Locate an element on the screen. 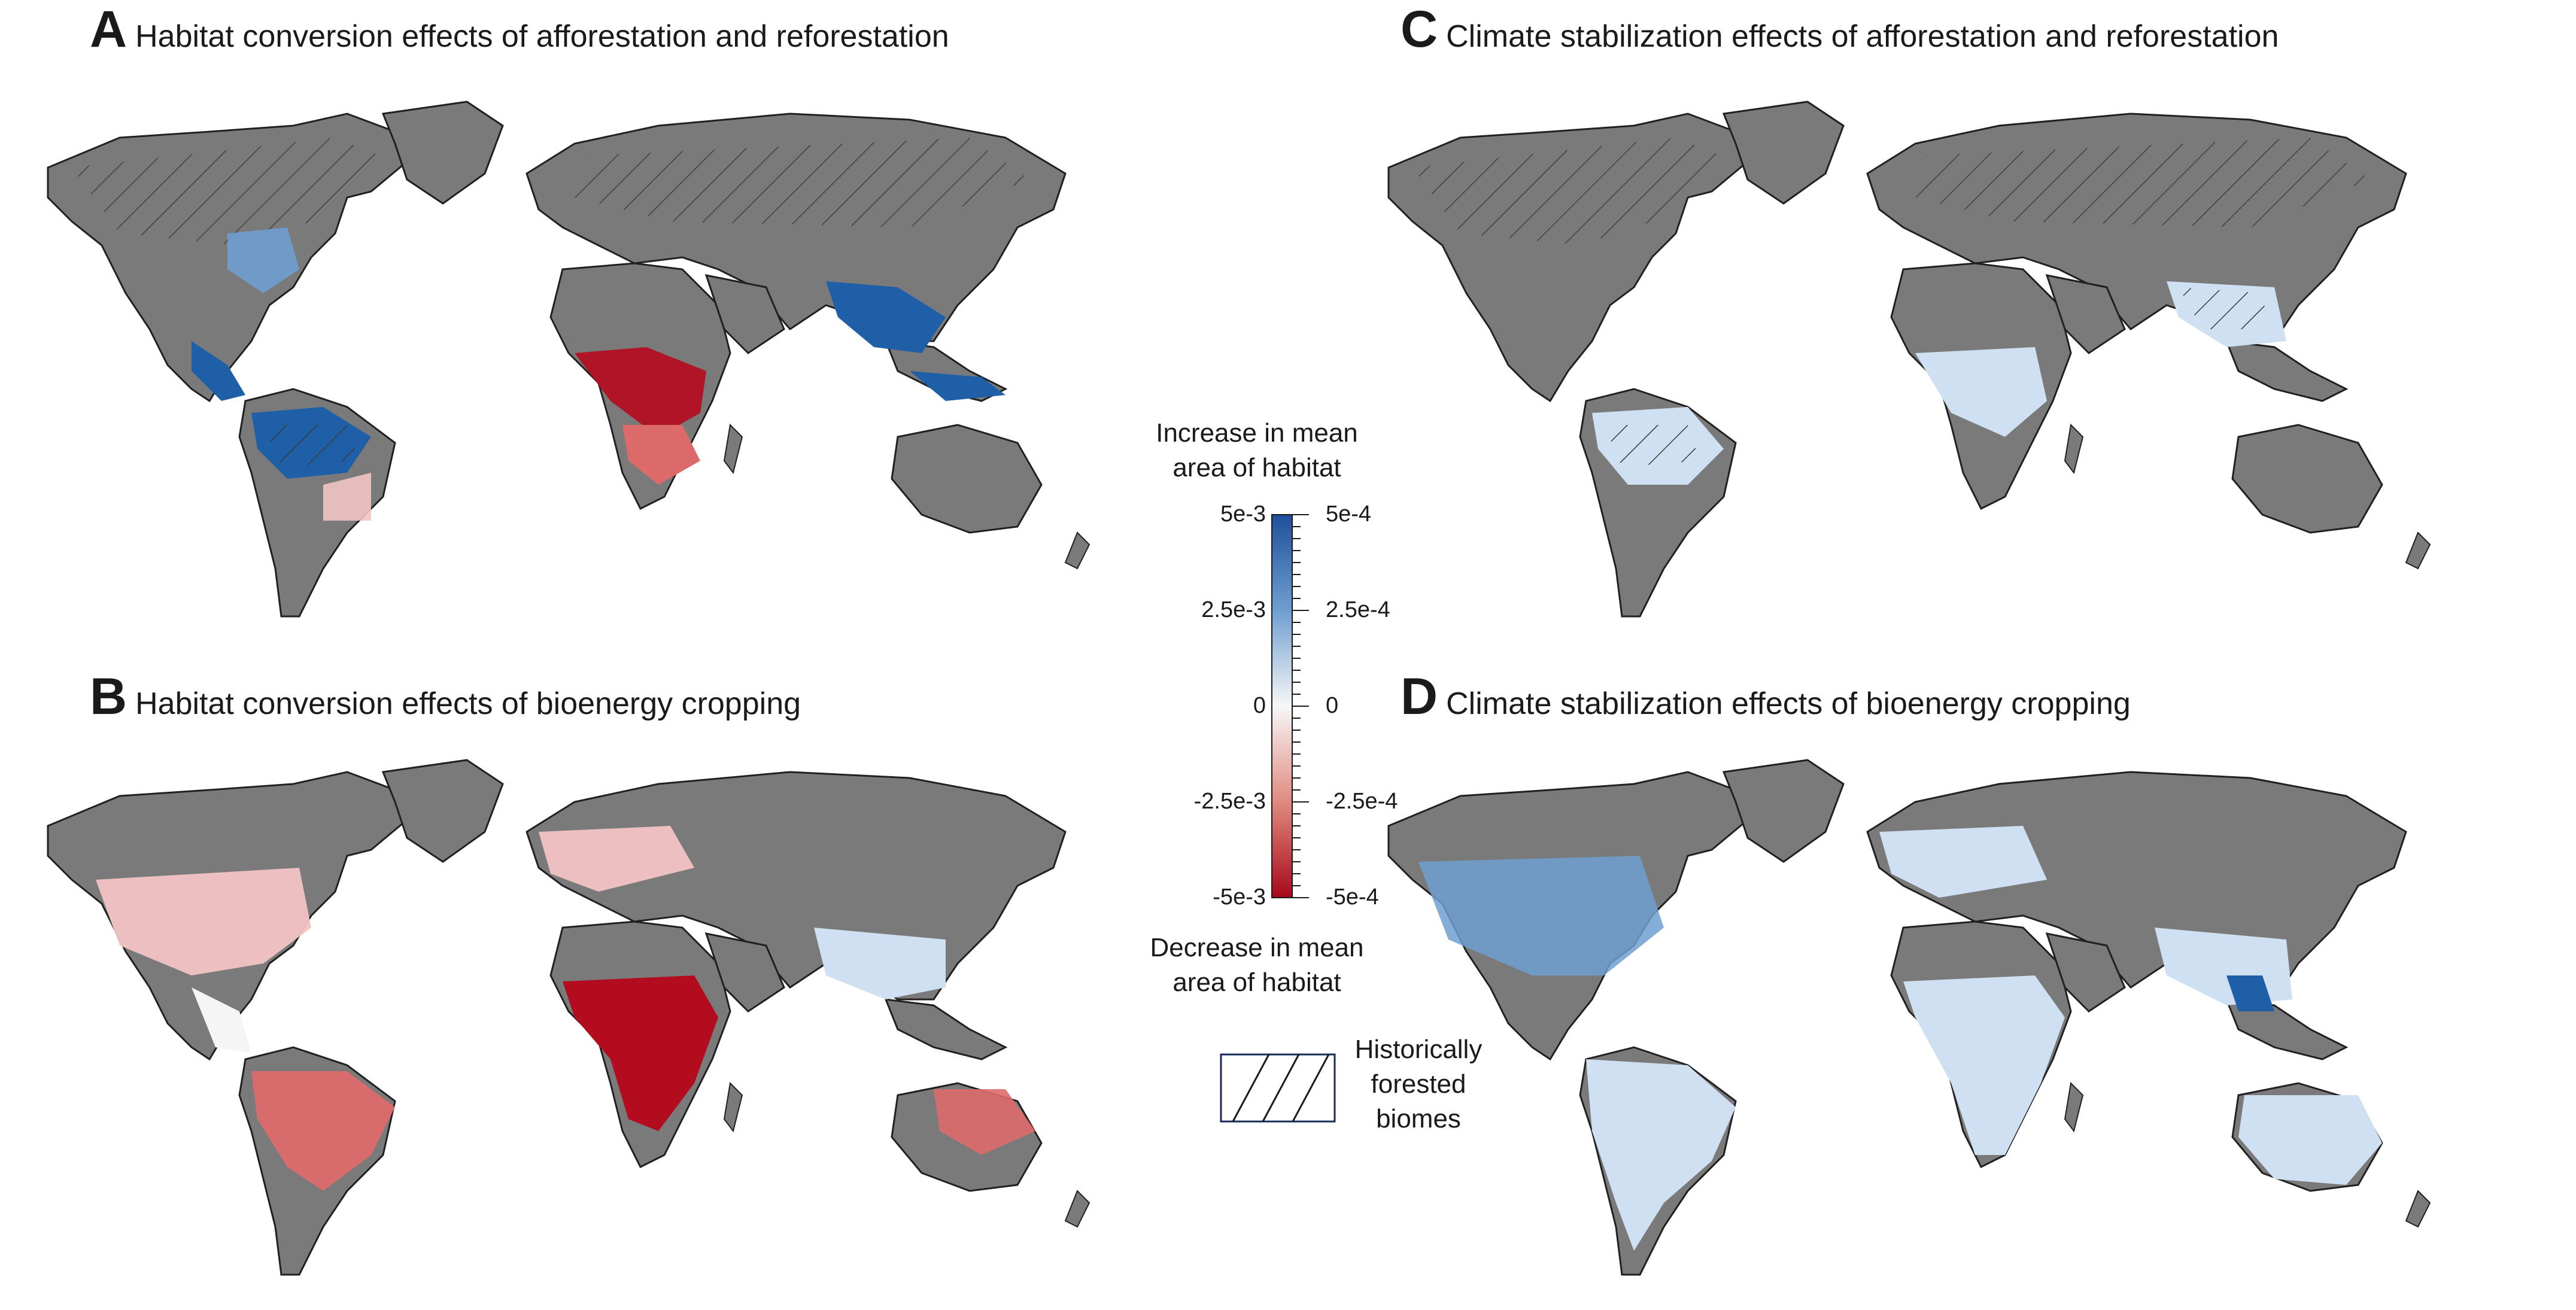 The image size is (2576, 1310). red-africa is located at coordinates (640, 1053).